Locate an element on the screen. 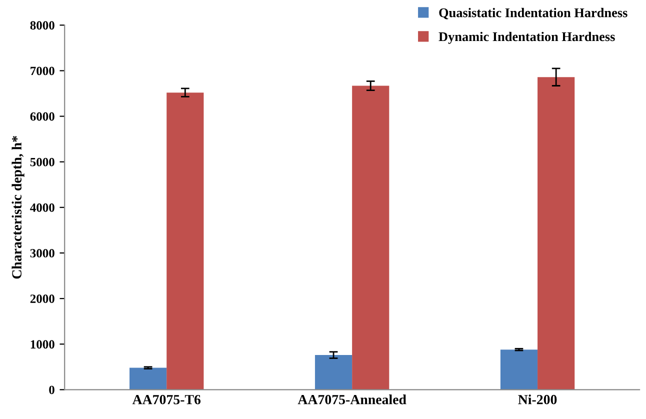 The image size is (646, 419). y-tick-label: 3000 is located at coordinates (42, 253).